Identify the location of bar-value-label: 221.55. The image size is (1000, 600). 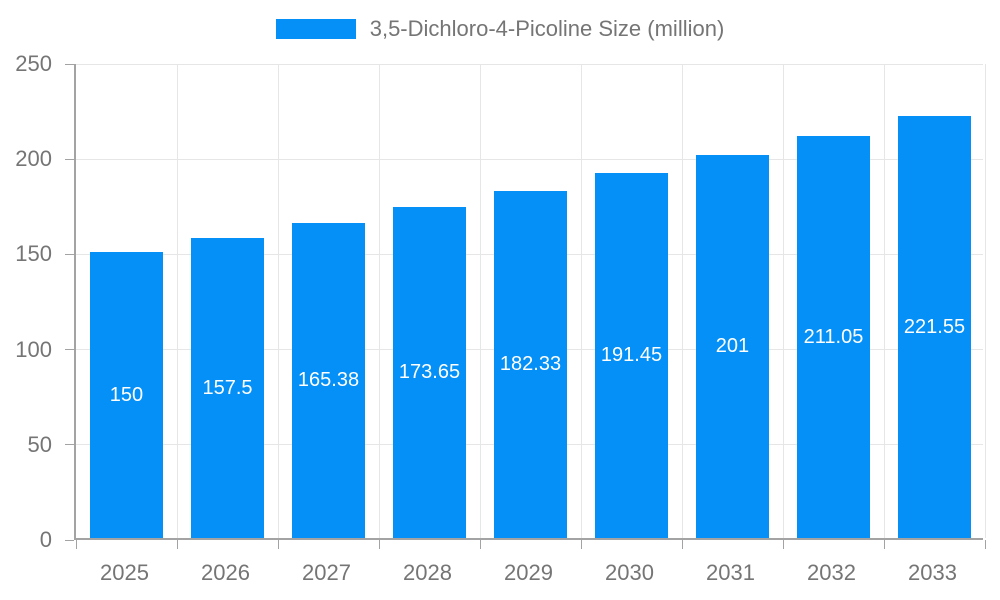
(934, 326).